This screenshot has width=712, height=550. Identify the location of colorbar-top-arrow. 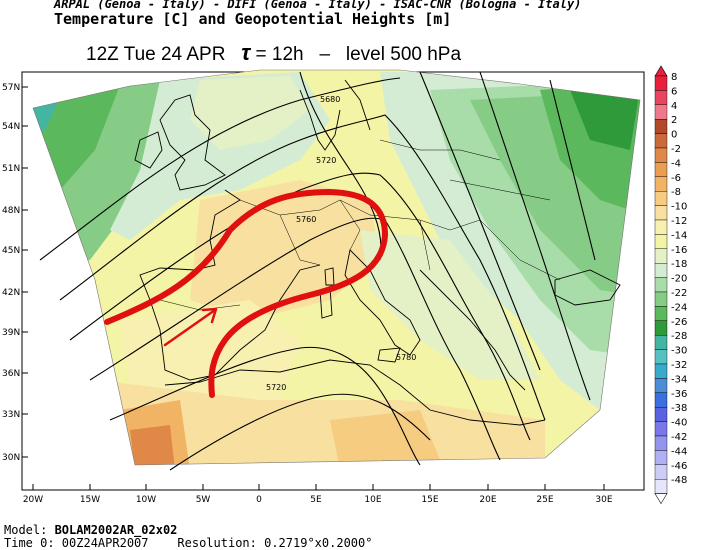
(661, 71).